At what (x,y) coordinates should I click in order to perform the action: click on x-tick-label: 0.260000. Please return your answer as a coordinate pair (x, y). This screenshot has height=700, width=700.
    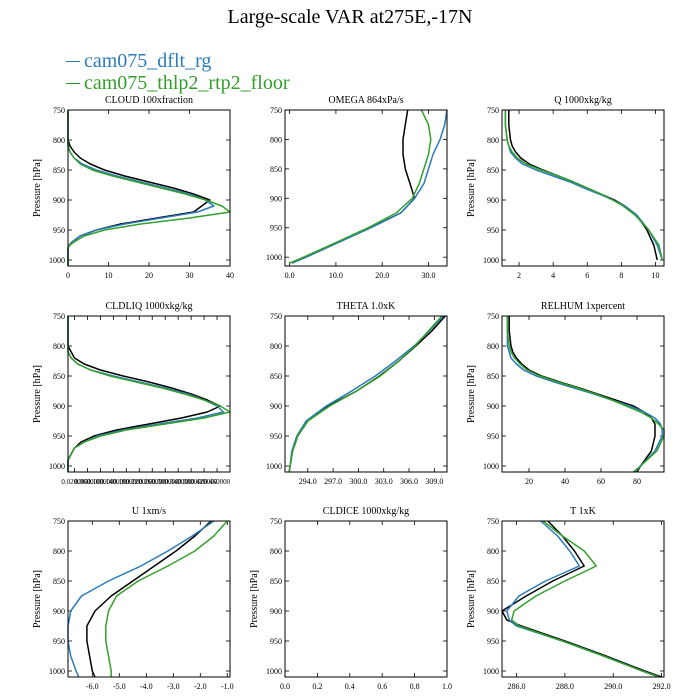
    Looking at the image, I should click on (152, 482).